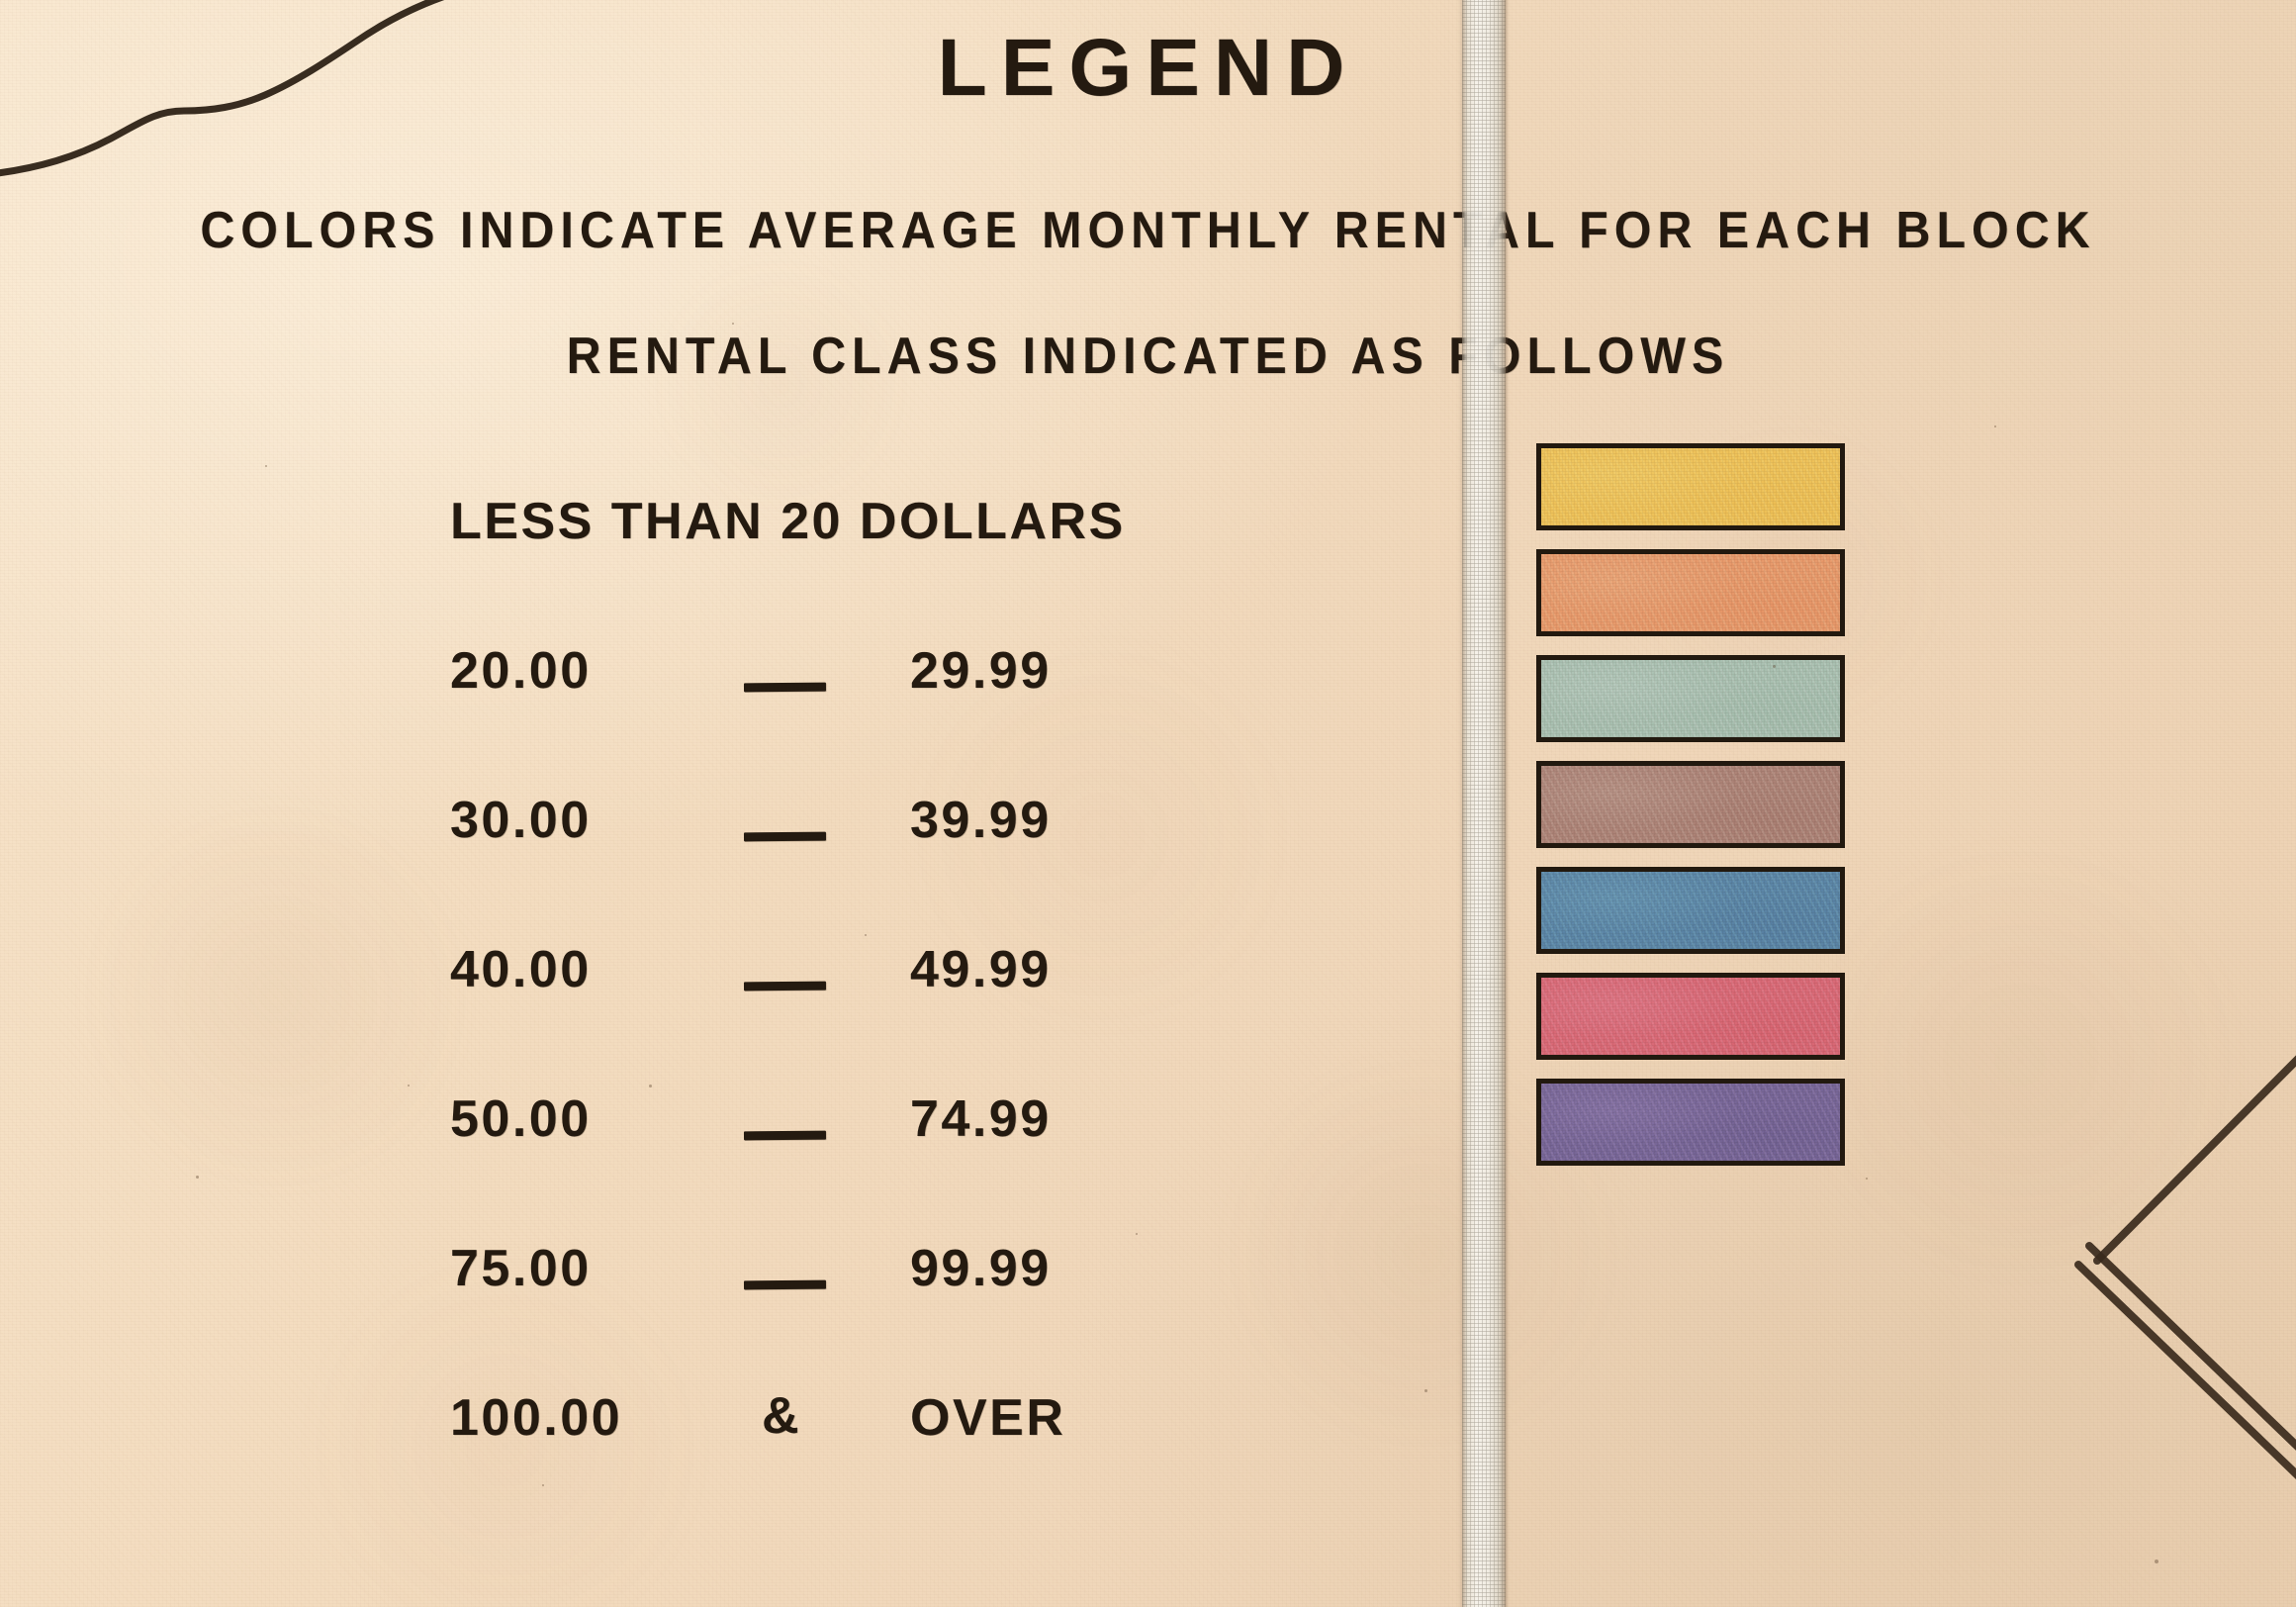  What do you see at coordinates (521, 821) in the screenshot?
I see `legend-row-range-min: 30.00` at bounding box center [521, 821].